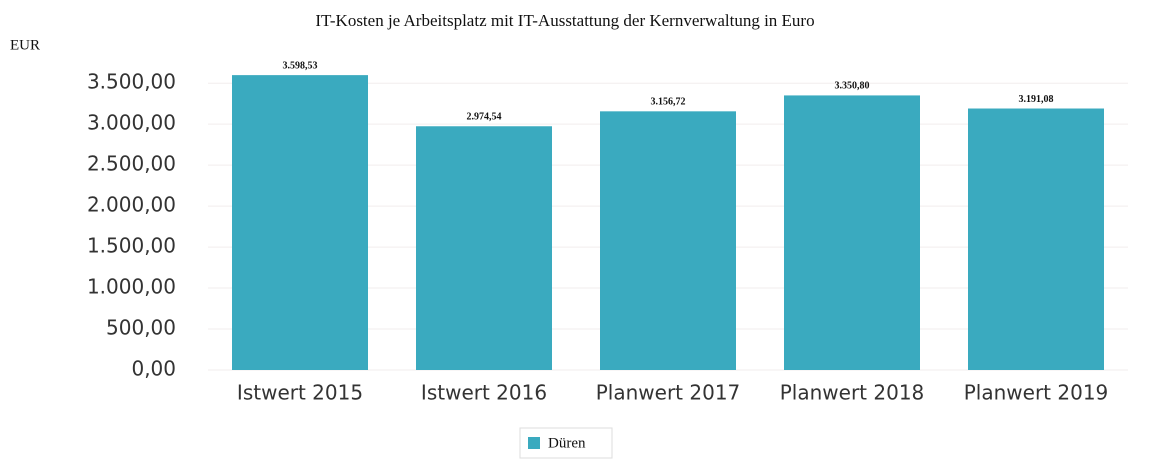 This screenshot has height=461, width=1160. What do you see at coordinates (131, 246) in the screenshot?
I see `y-tick-label: 1.500,00` at bounding box center [131, 246].